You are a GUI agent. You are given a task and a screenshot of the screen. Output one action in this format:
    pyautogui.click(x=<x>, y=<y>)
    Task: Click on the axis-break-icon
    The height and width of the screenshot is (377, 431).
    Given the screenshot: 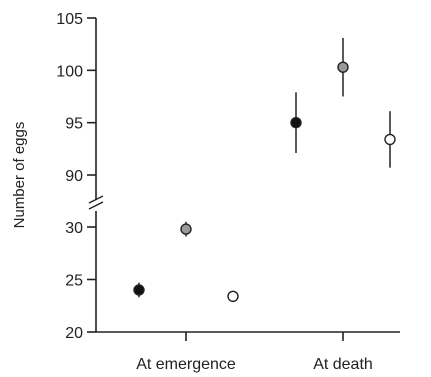 What is the action you would take?
    pyautogui.click(x=96, y=202)
    